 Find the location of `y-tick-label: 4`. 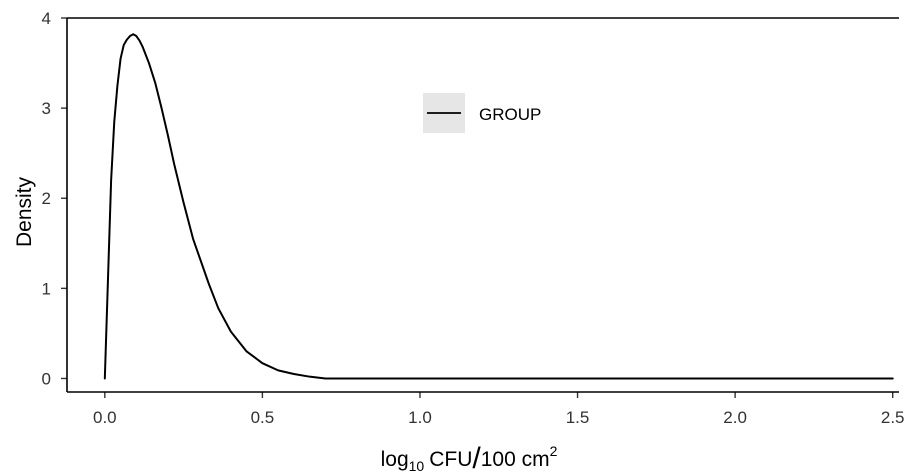

y-tick-label: 4 is located at coordinates (46, 18).